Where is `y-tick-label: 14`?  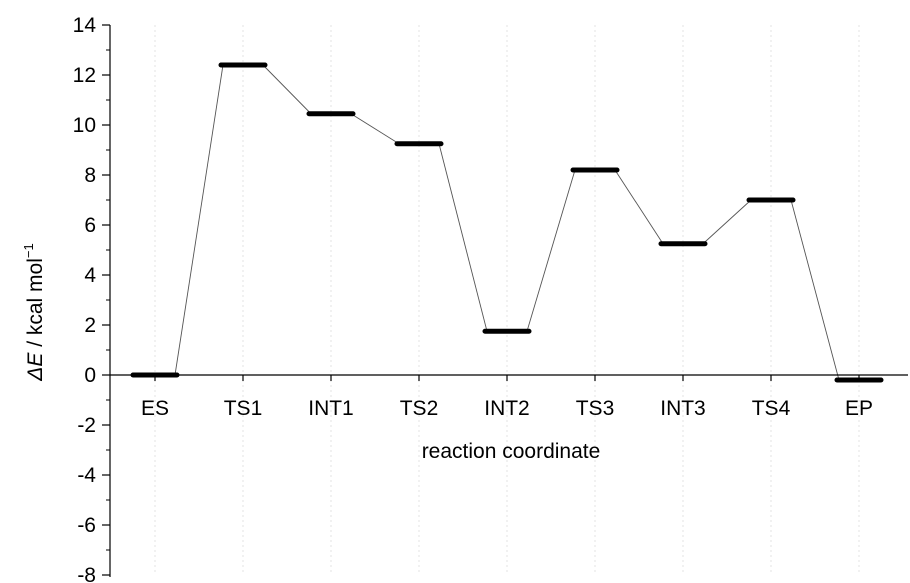 y-tick-label: 14 is located at coordinates (85, 25).